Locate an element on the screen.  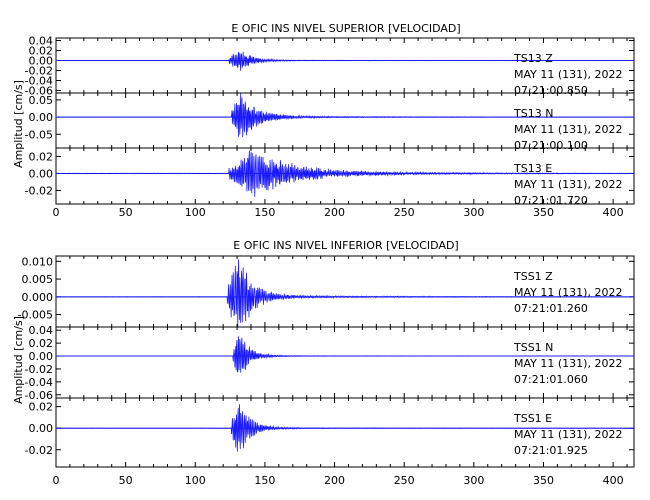
y-tick-label: -0.05 is located at coordinates (39, 134).